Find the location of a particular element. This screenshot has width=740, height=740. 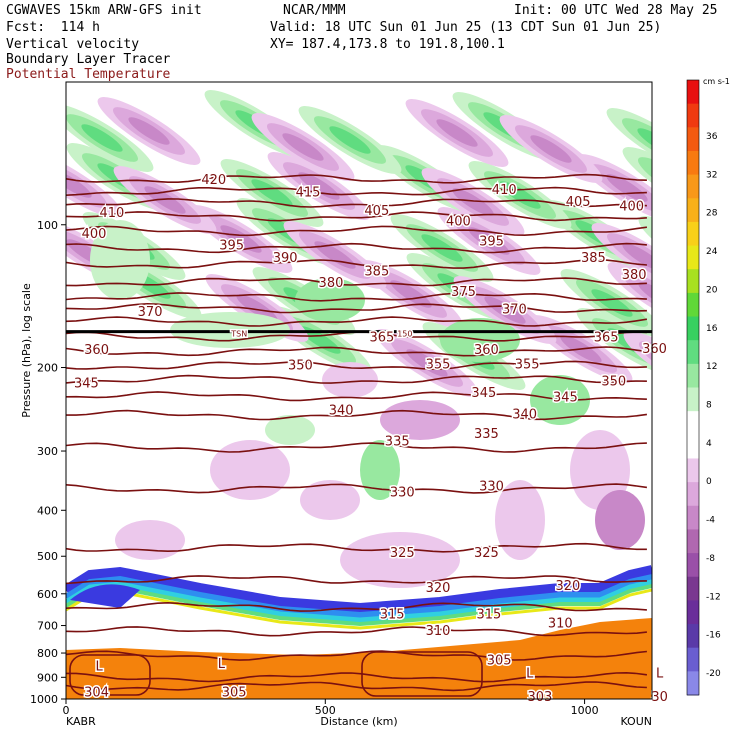

colorbar-tick-label: 28 is located at coordinates (712, 214).